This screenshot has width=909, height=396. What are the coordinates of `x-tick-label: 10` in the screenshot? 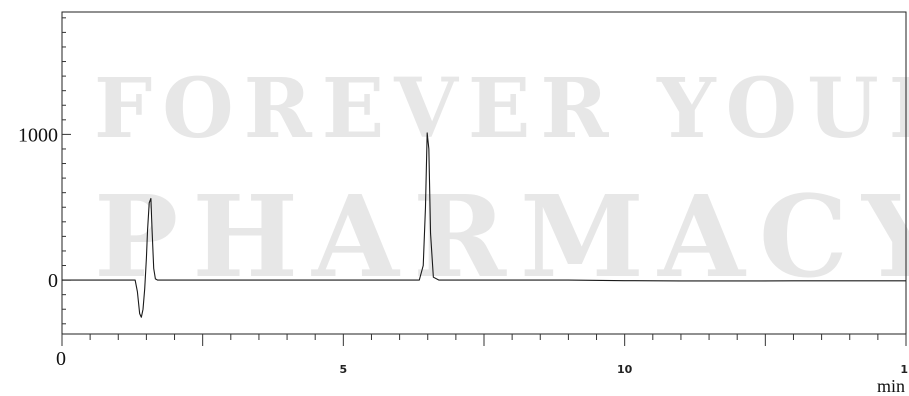 It's located at (625, 369).